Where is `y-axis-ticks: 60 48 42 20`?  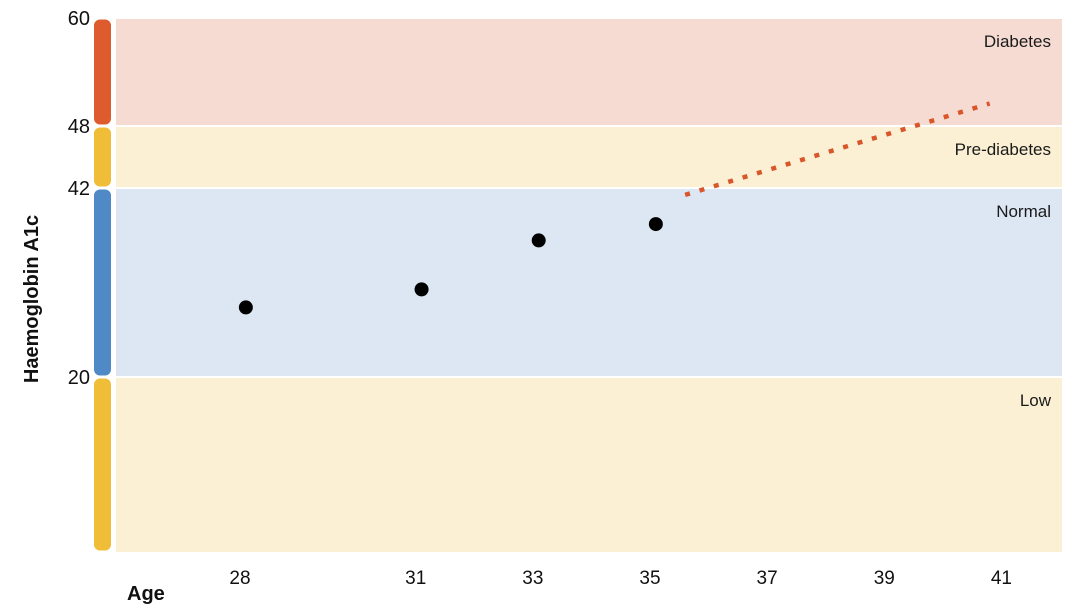 y-axis-ticks: 60 48 42 20 is located at coordinates (79, 198).